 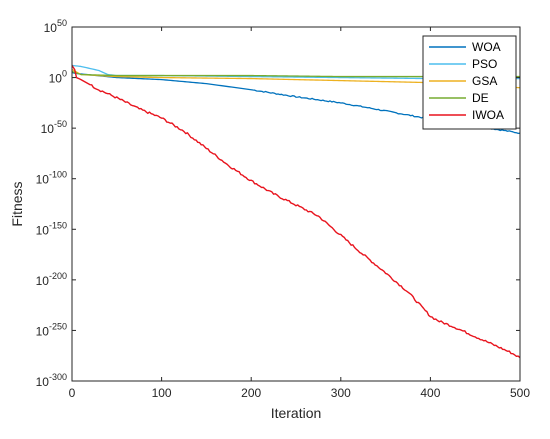 I want to click on legend: WOA PSO GSA DE IWOA, so click(x=469, y=82).